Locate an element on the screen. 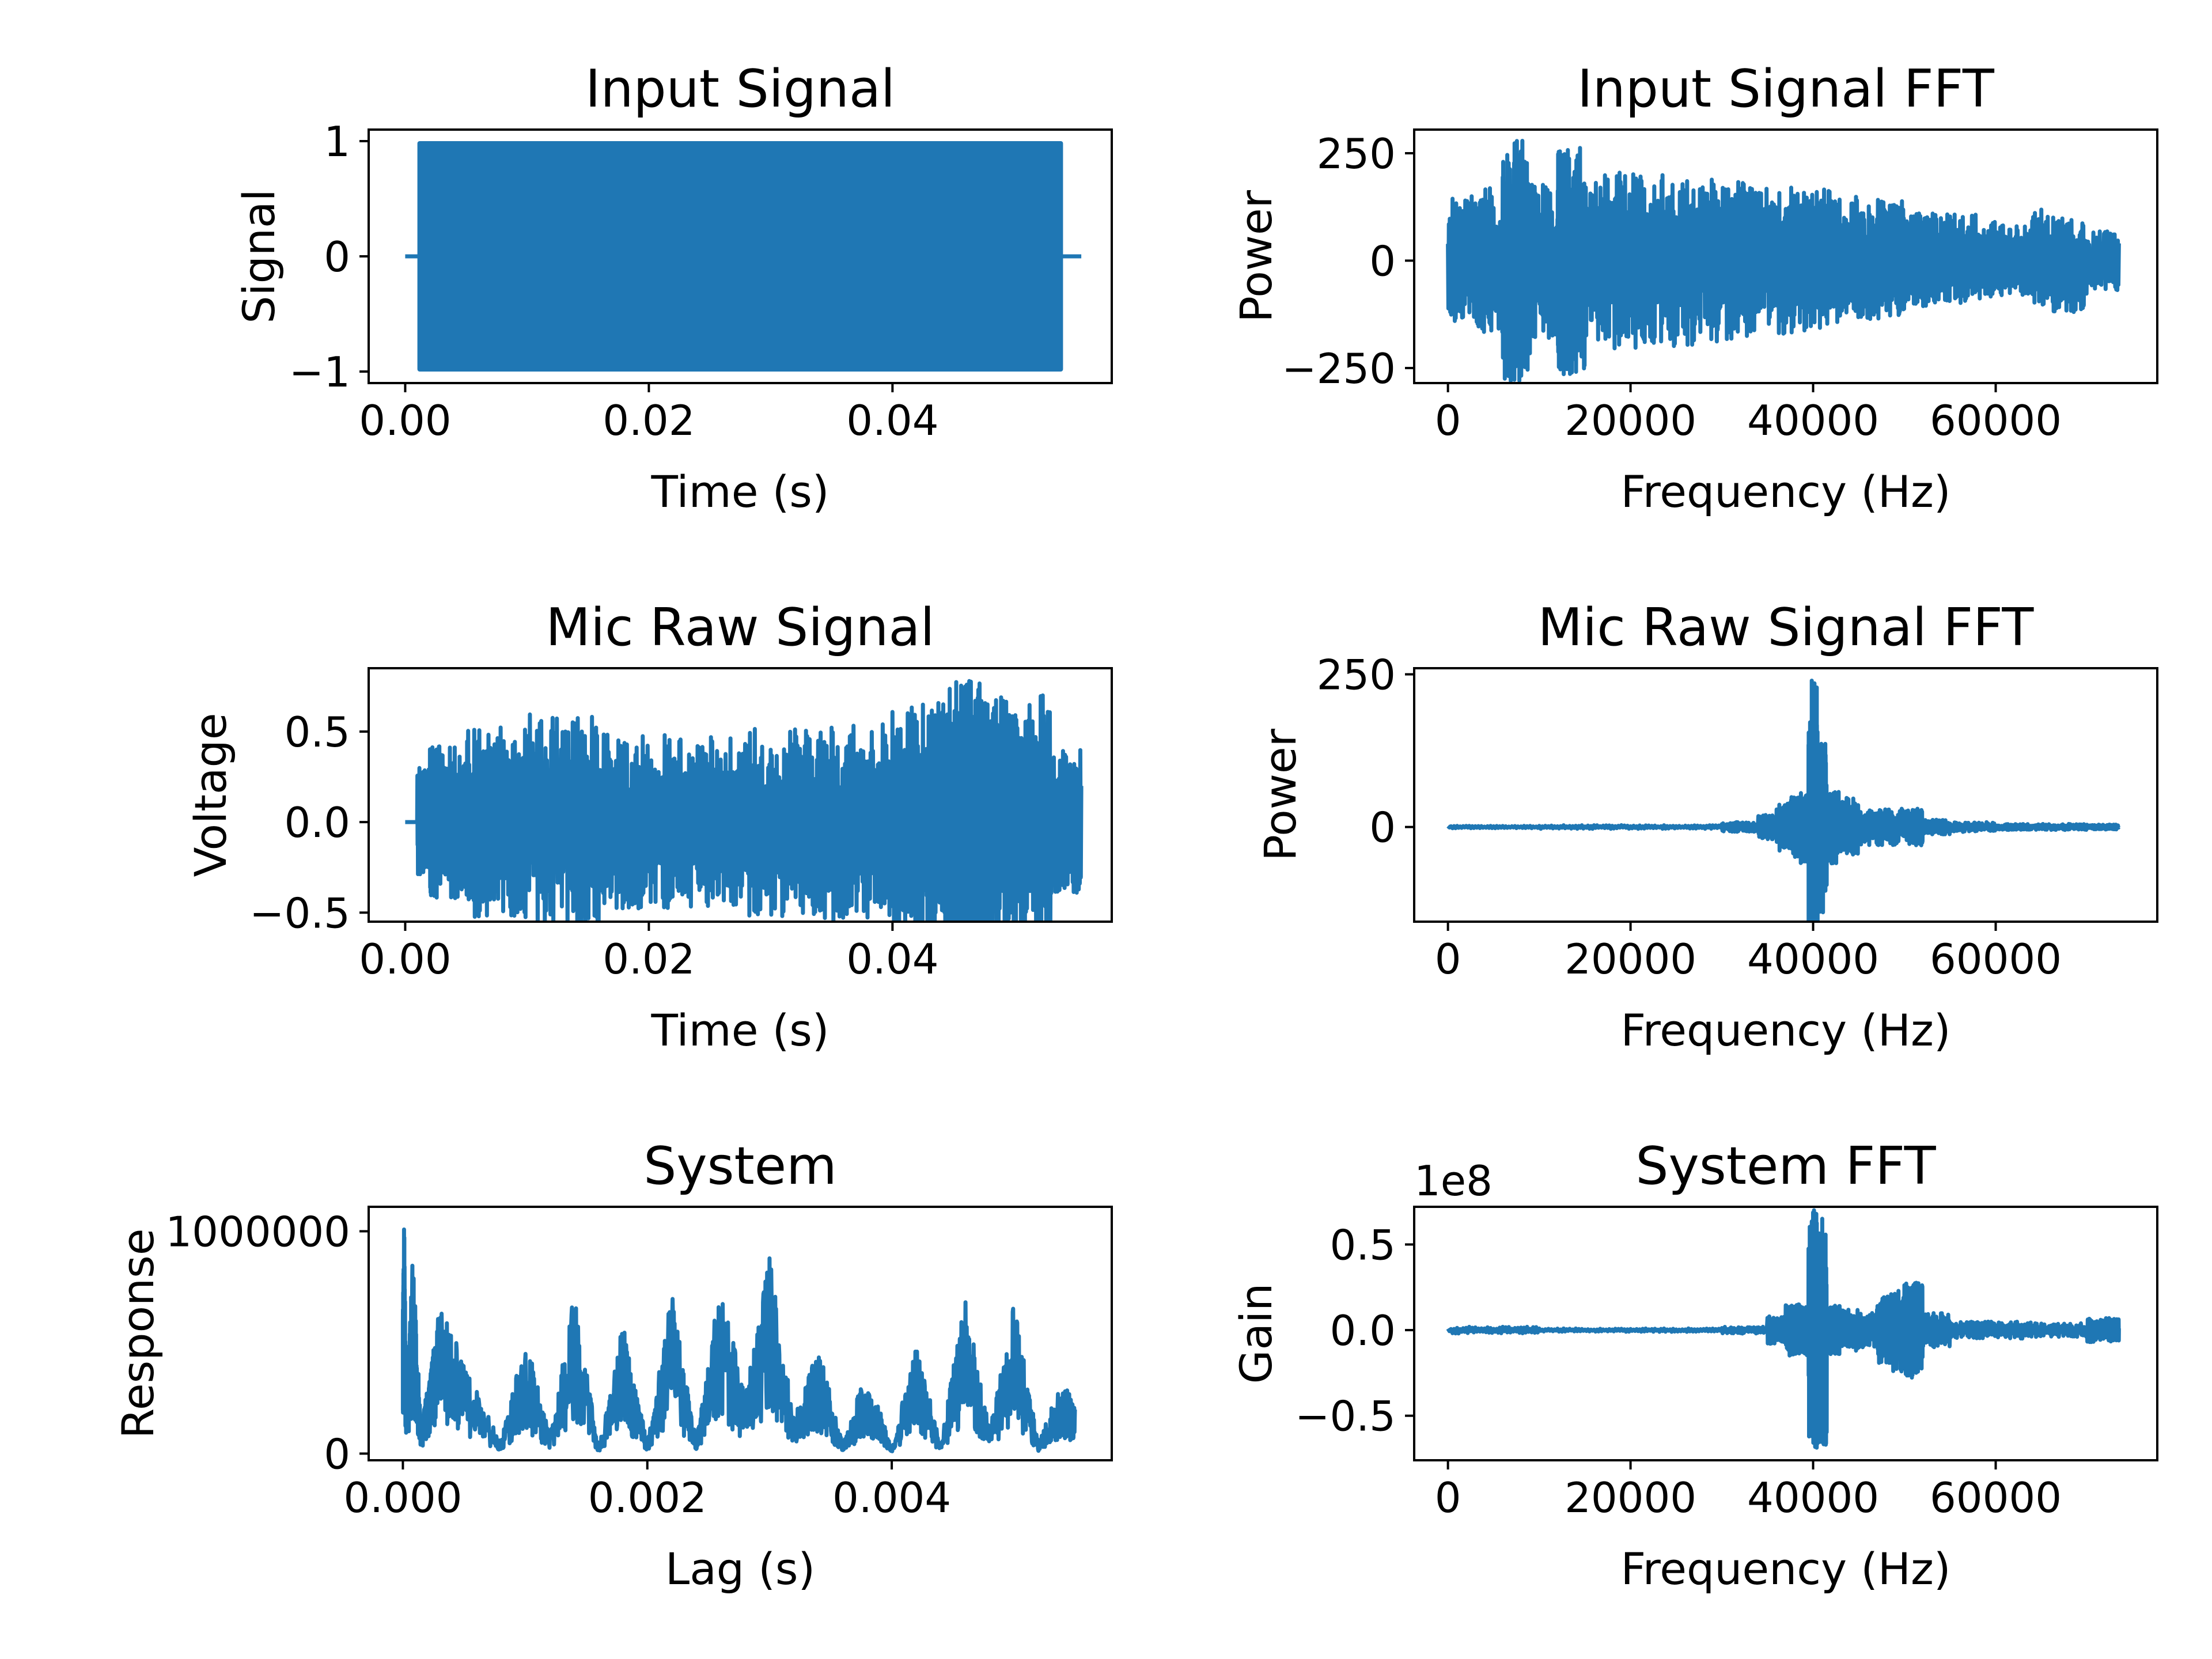  chart-title: System FFT is located at coordinates (1785, 1166).